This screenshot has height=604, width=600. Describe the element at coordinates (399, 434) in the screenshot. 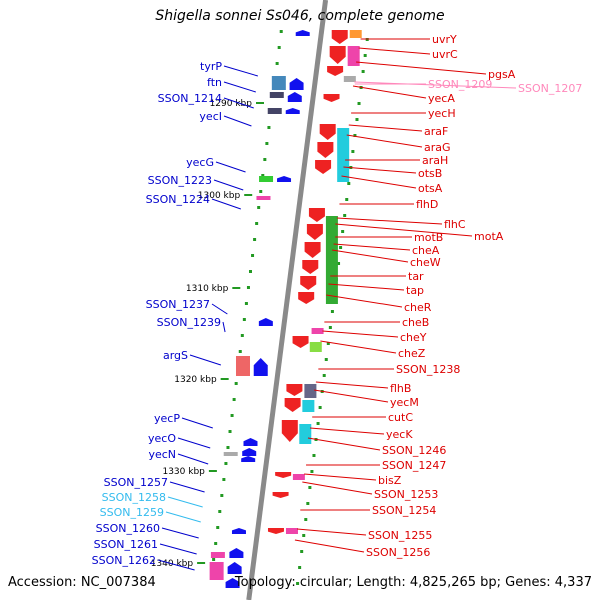

I see `gene-label-yeck: yecK` at that location.